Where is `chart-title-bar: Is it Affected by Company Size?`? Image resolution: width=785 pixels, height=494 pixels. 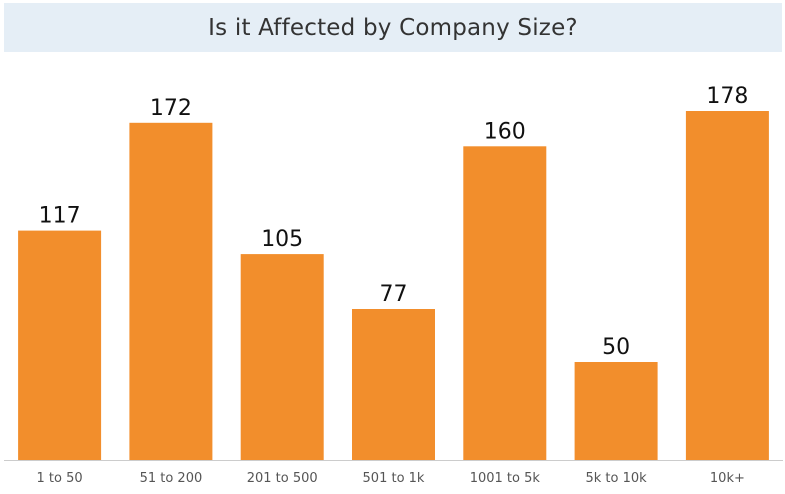 chart-title-bar: Is it Affected by Company Size? is located at coordinates (393, 27).